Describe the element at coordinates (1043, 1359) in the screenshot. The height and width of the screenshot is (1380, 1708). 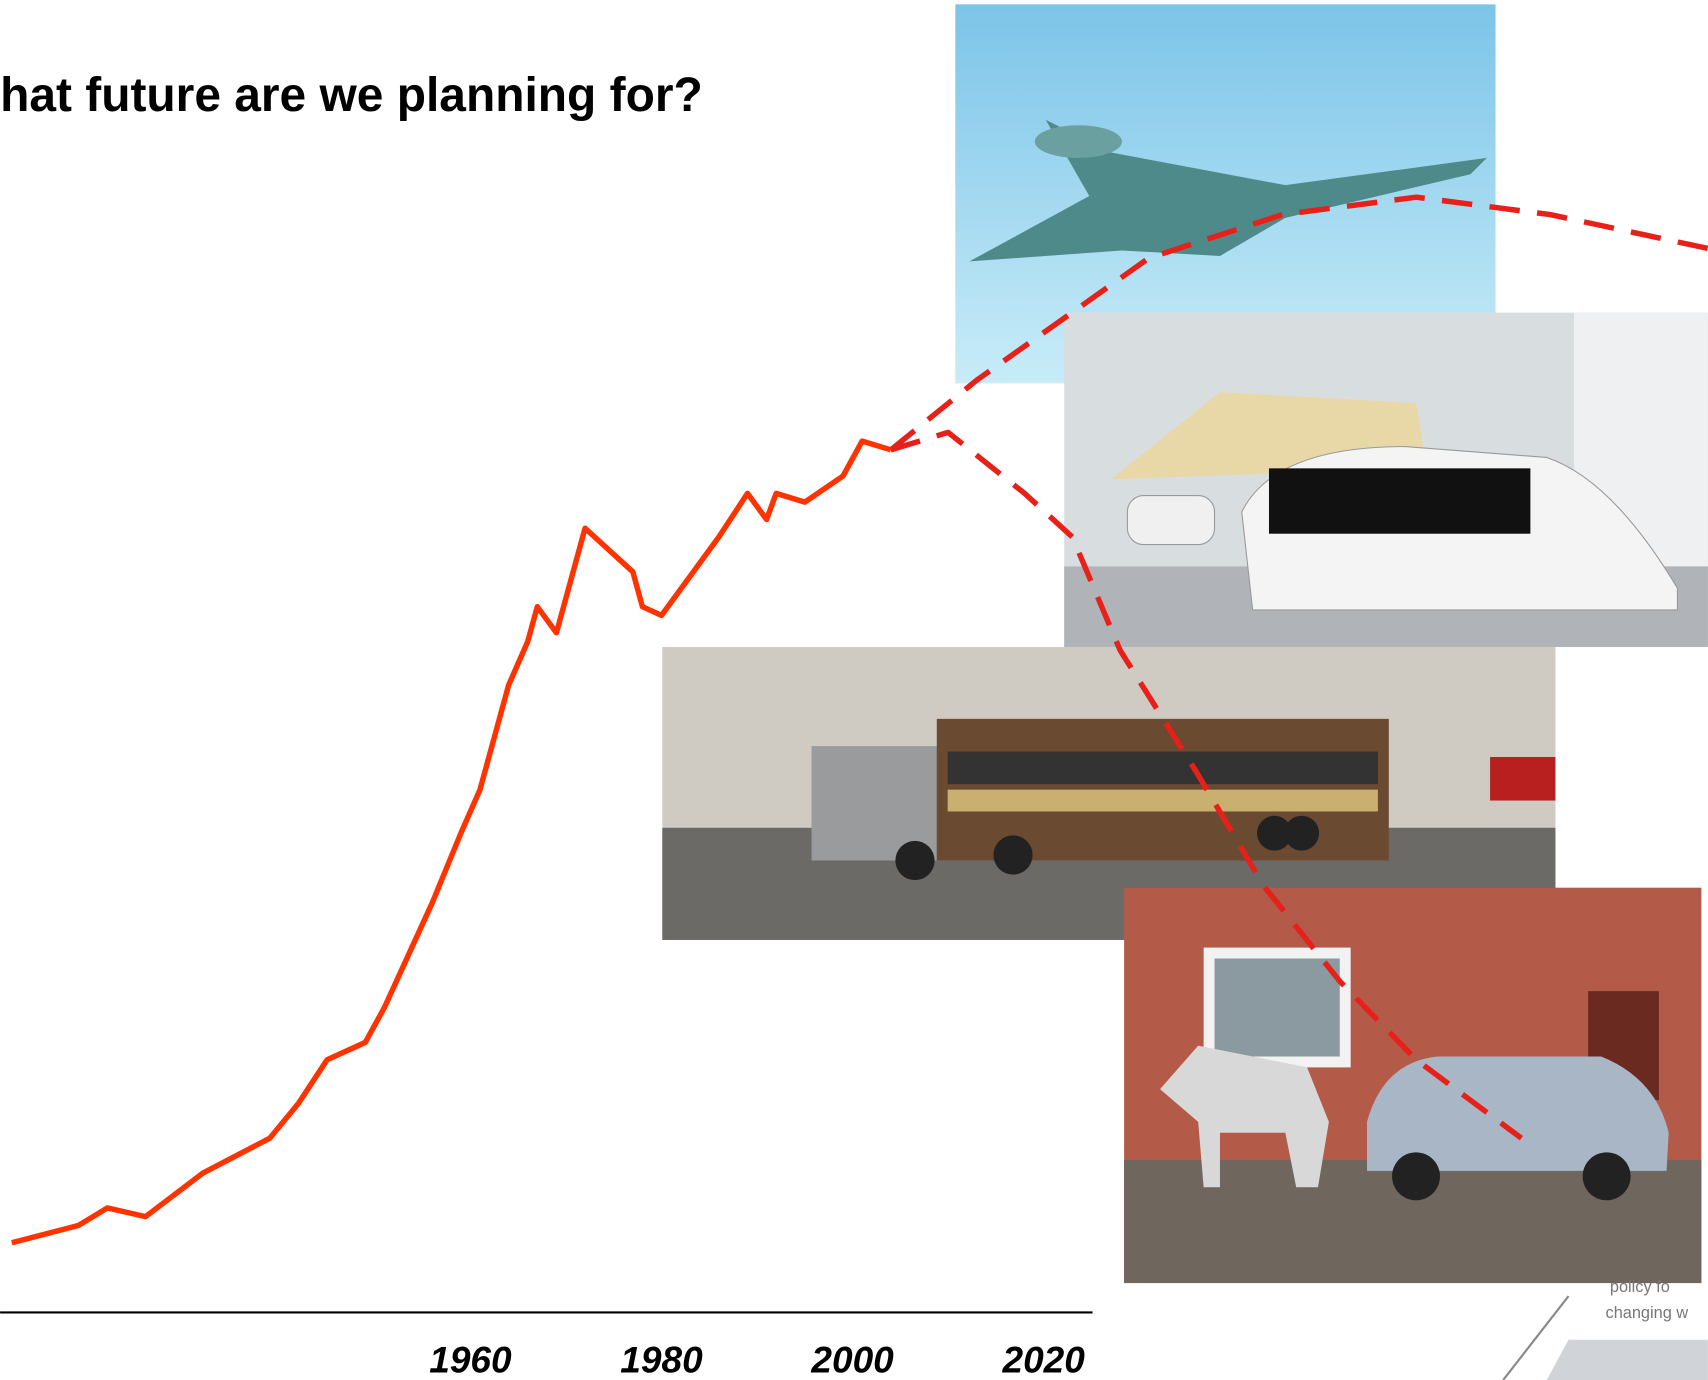
I see `x-tick-label: 2020` at that location.